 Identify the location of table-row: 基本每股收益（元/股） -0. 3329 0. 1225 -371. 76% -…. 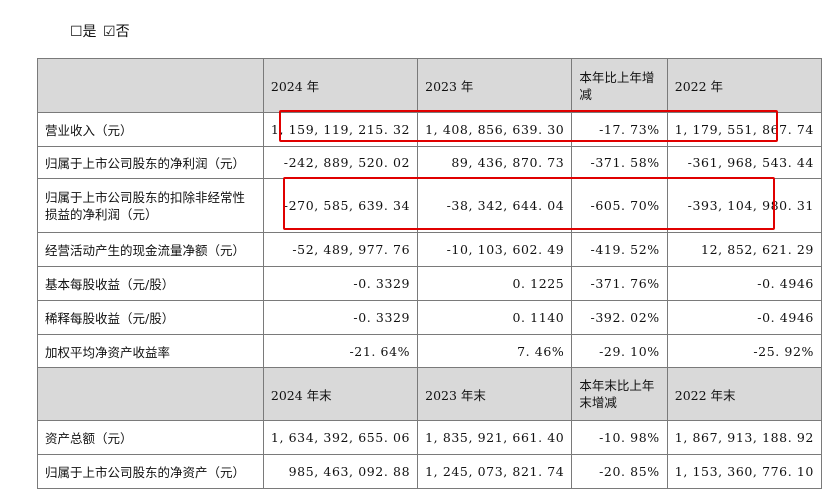
(429, 283).